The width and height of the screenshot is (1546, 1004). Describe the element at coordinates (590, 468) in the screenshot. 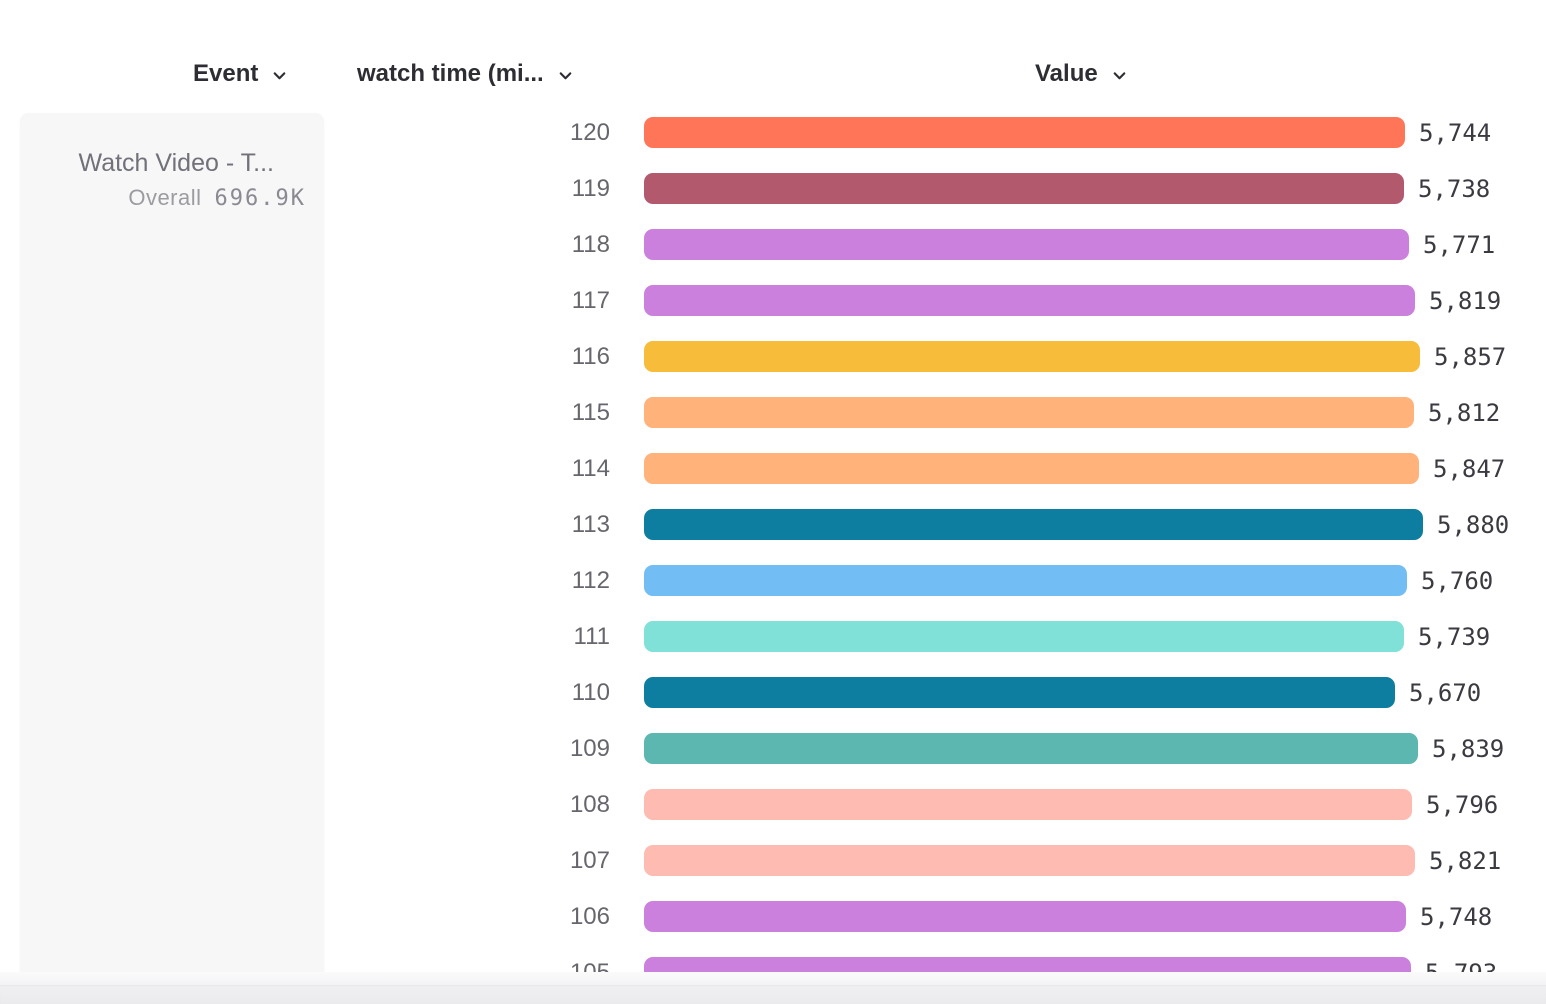

I see `row-category-label: 114` at that location.